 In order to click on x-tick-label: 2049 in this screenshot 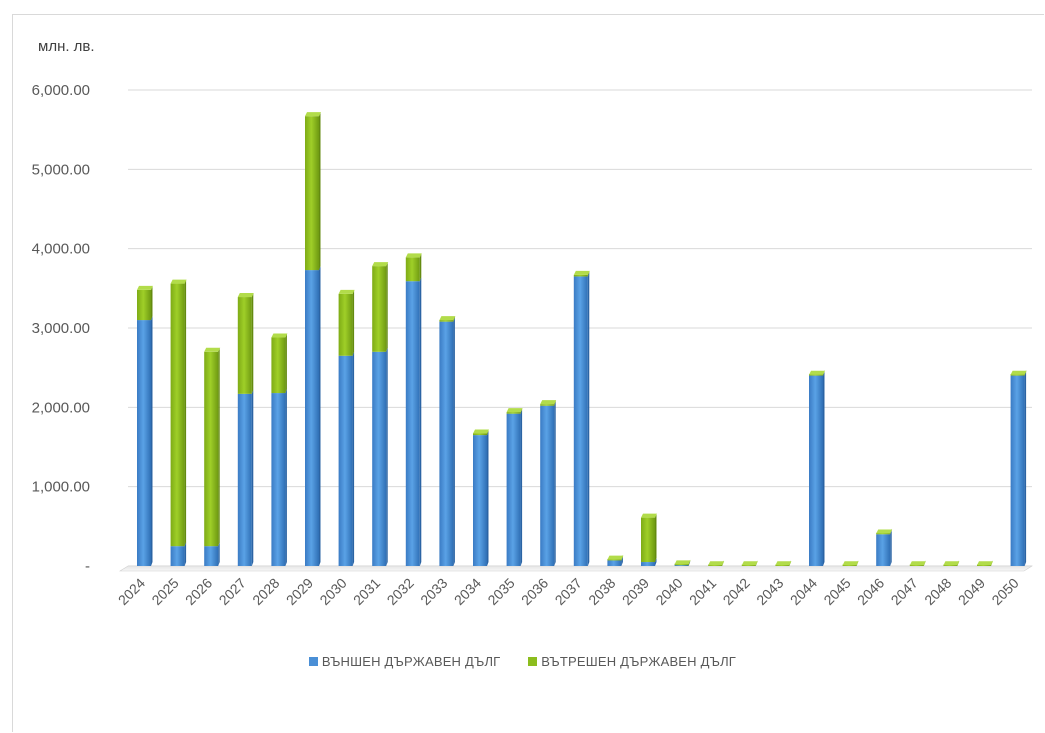, I will do `click(971, 591)`.